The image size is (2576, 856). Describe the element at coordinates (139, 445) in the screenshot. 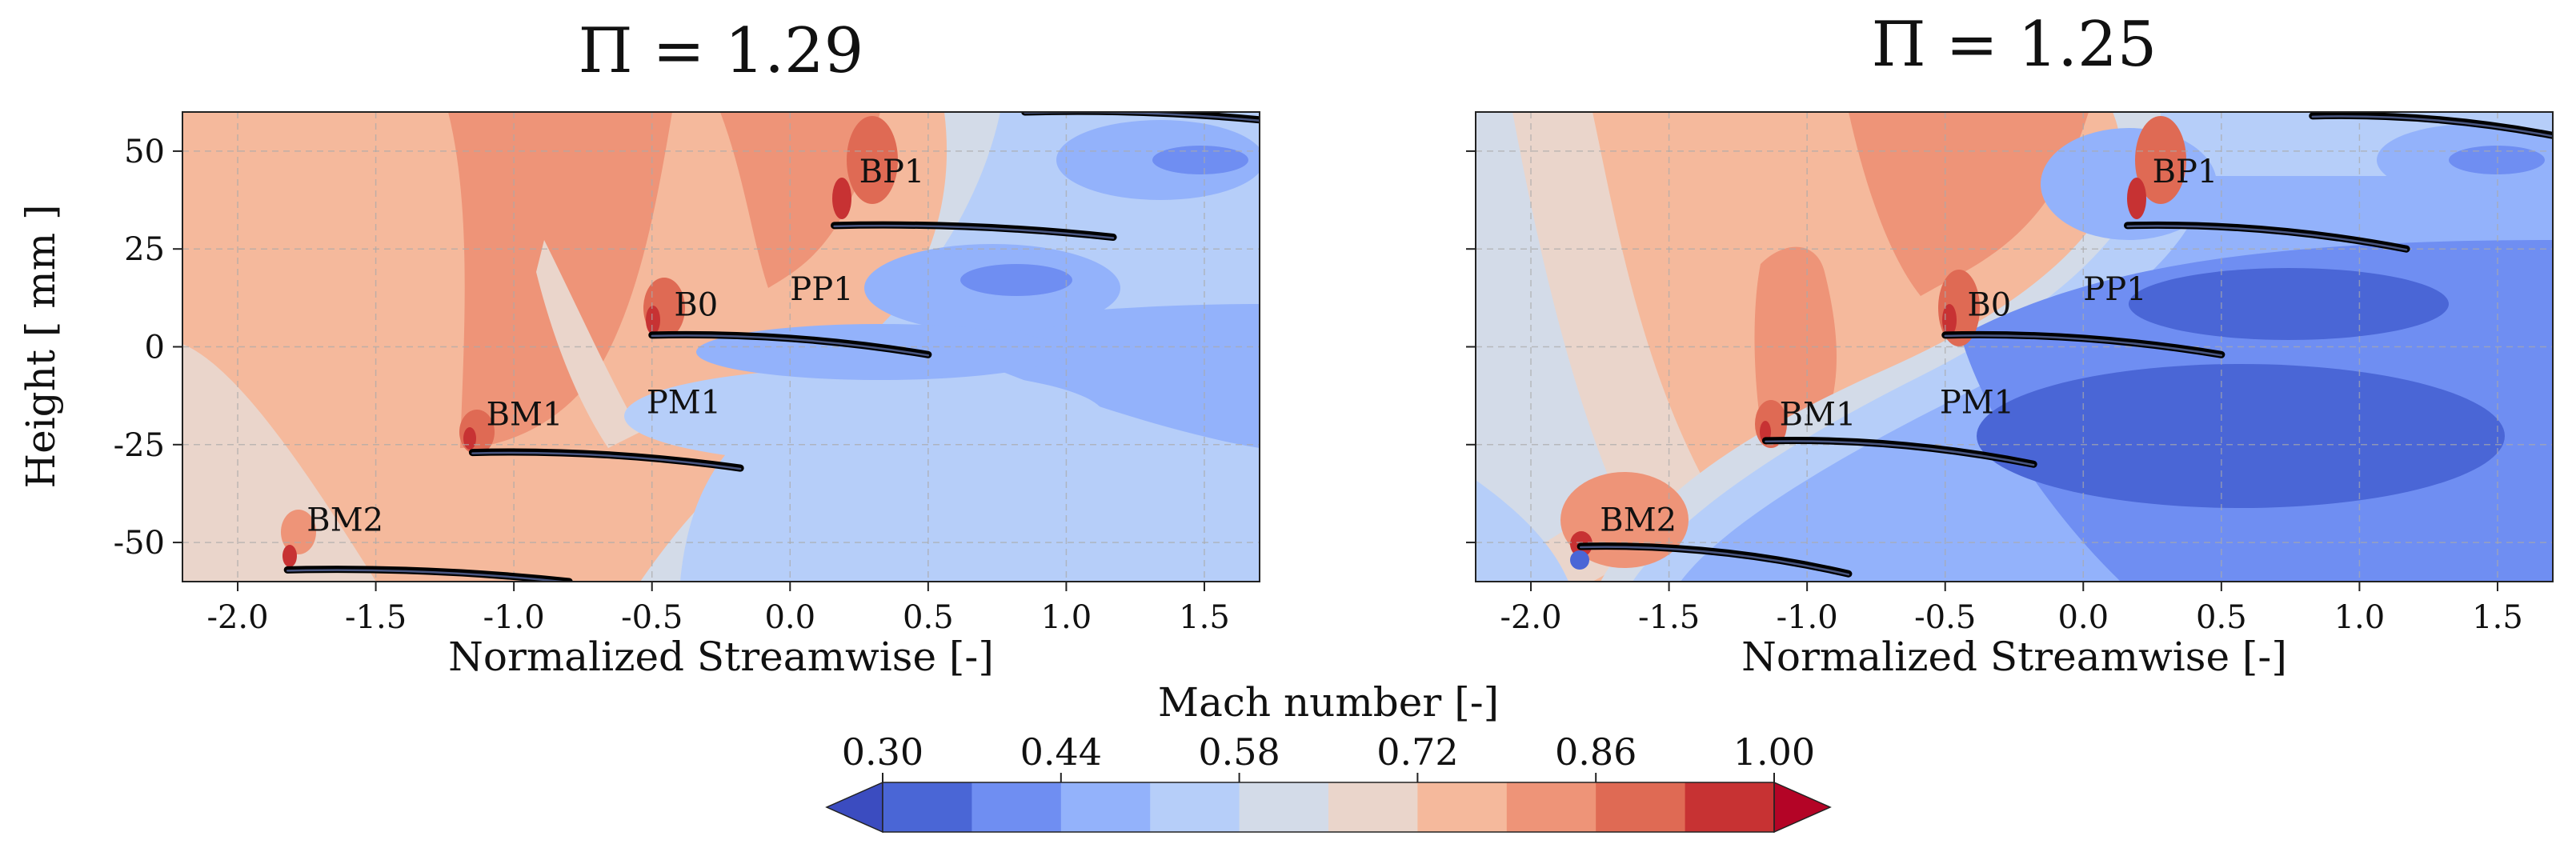

I see `y-tick-label: -25` at that location.